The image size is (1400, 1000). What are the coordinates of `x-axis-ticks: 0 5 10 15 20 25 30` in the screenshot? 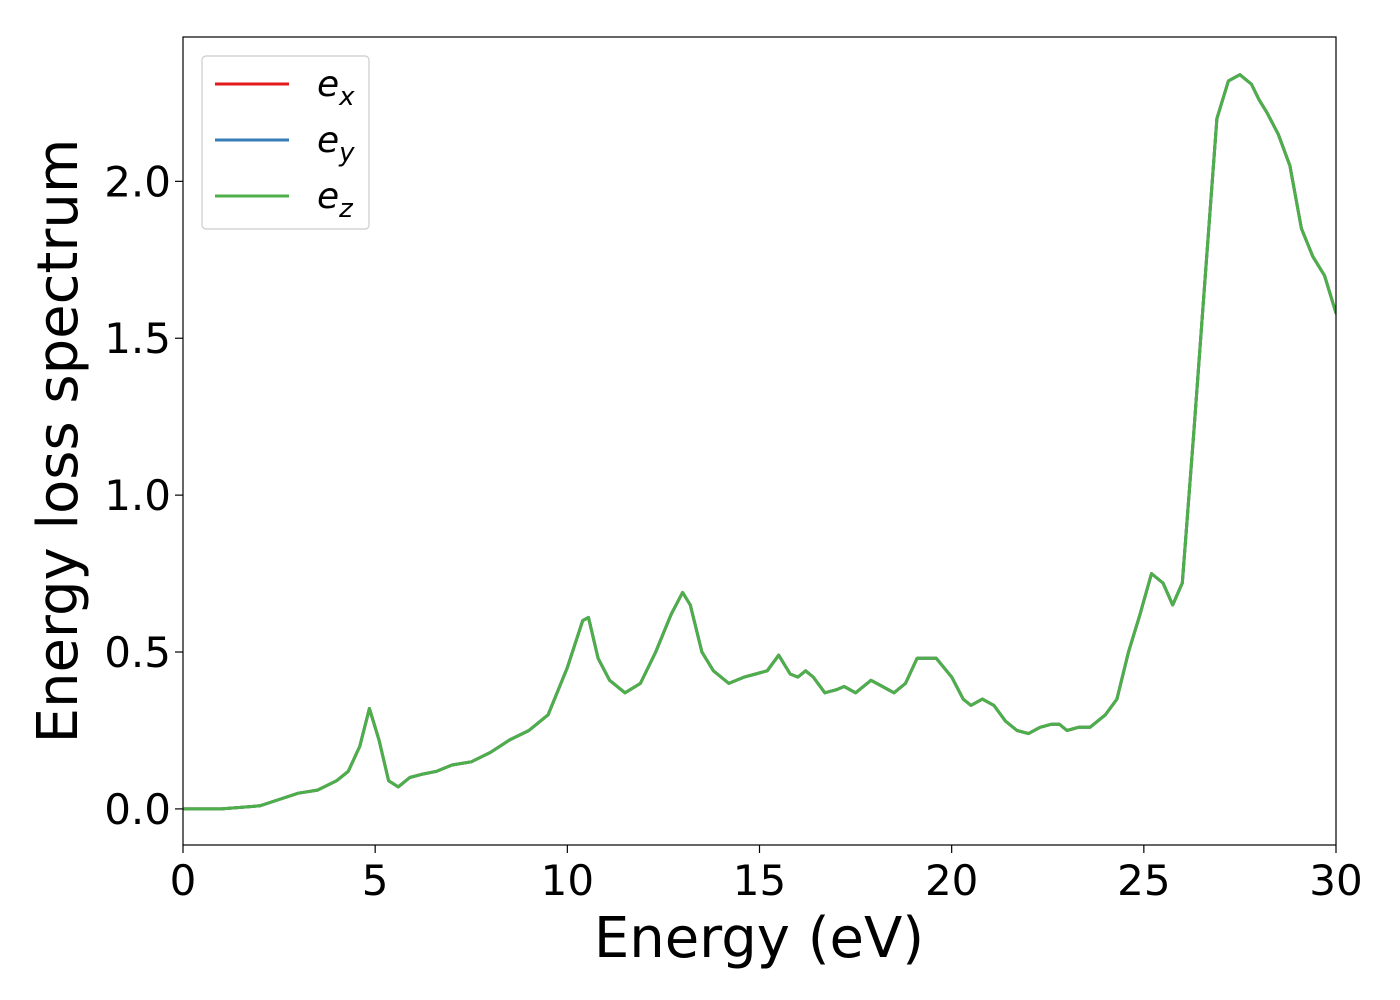 It's located at (766, 875).